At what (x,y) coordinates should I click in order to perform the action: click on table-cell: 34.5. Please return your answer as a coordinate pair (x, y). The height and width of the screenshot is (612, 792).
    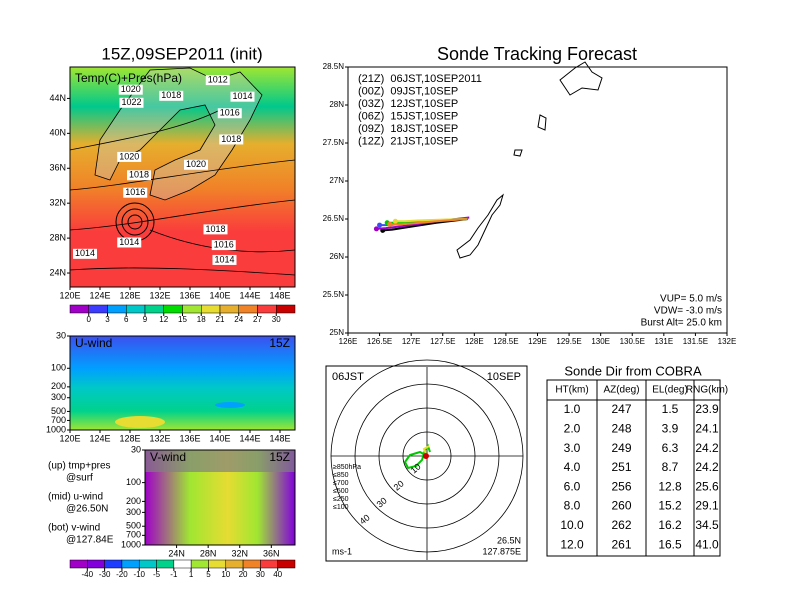
    Looking at the image, I should click on (707, 525).